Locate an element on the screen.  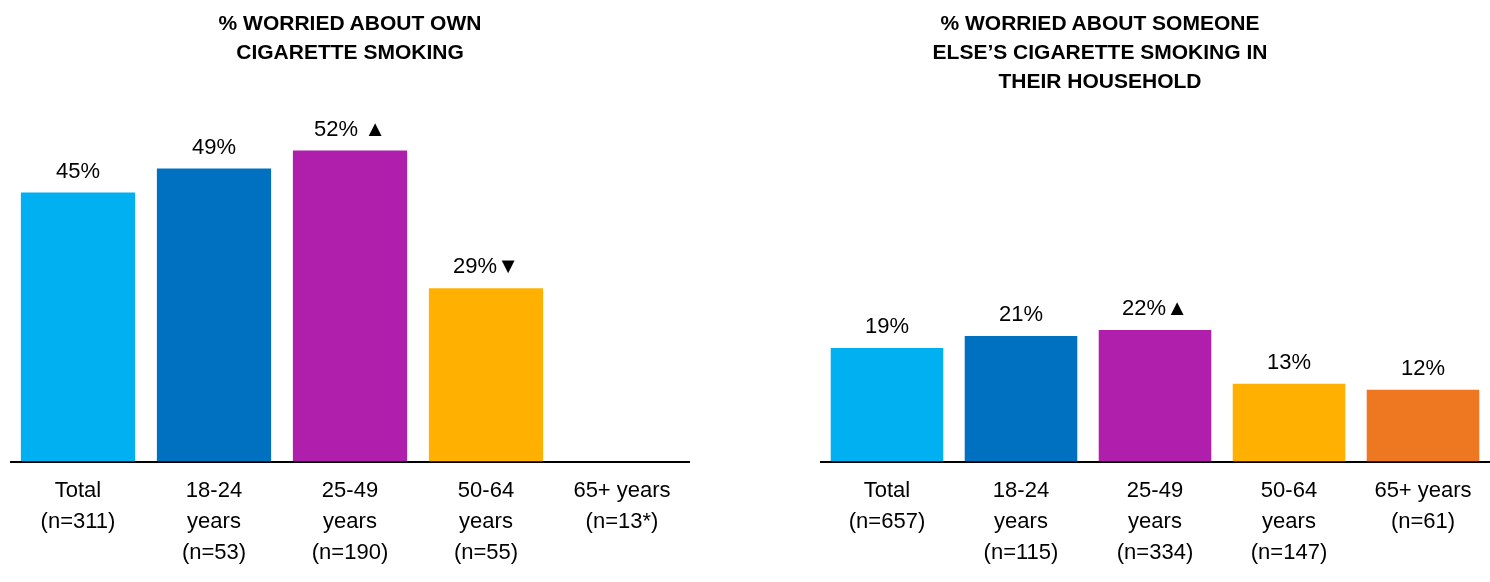
data-label: 12% is located at coordinates (1423, 367).